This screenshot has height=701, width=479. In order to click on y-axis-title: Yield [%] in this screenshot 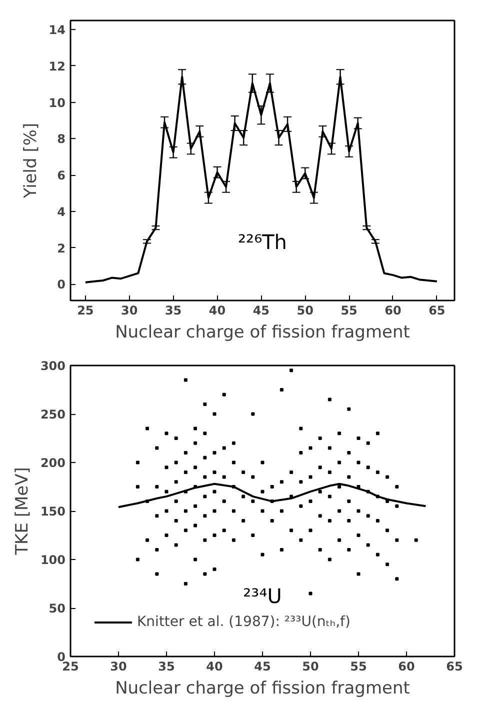, I will do `click(30, 161)`.